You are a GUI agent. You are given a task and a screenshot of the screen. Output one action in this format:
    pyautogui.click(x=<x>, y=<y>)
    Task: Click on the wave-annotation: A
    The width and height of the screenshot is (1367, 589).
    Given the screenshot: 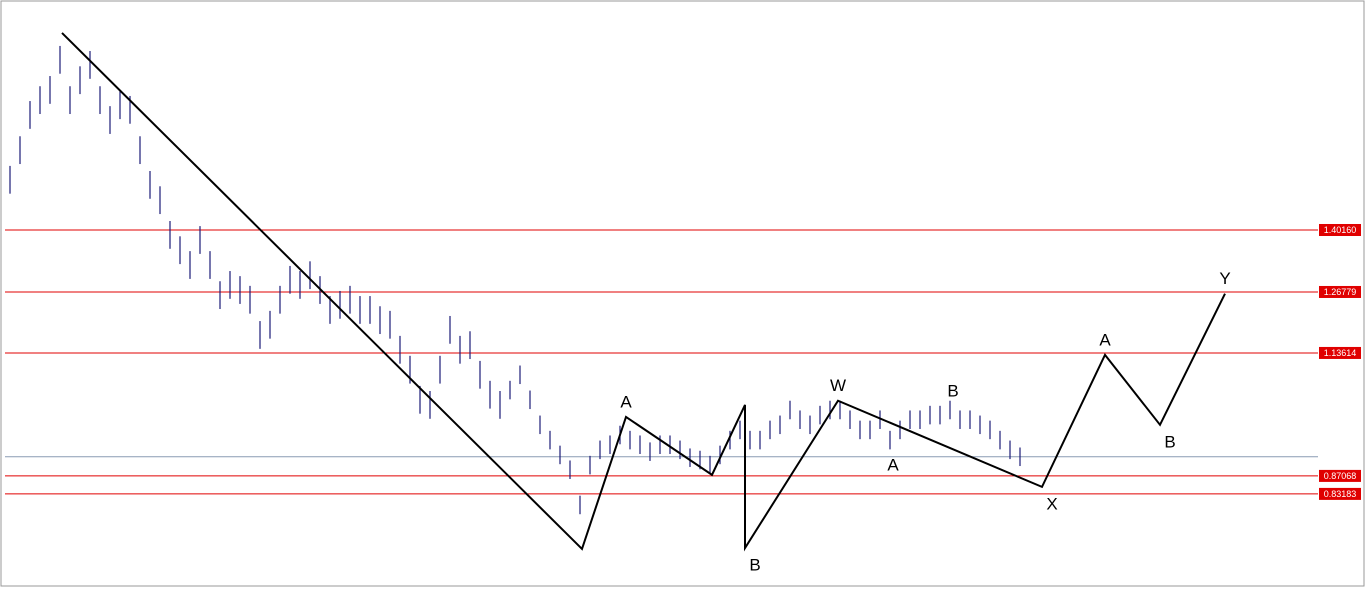 What is the action you would take?
    pyautogui.click(x=893, y=465)
    